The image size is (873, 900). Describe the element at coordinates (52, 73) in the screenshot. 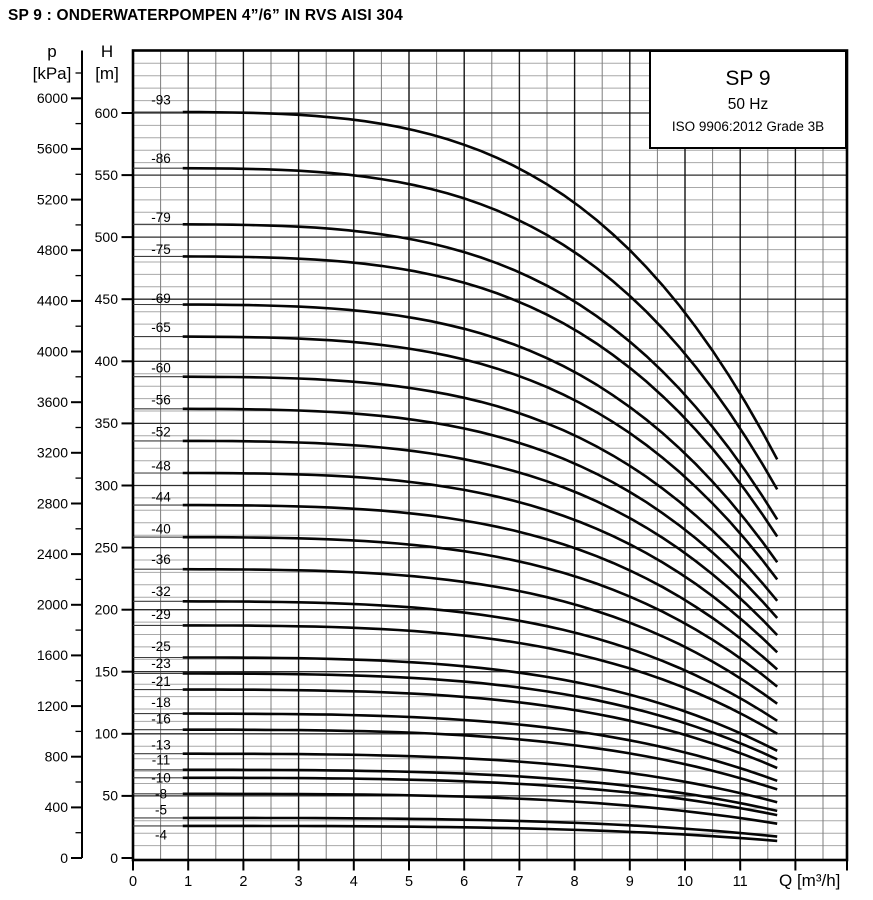

I see `pressure-axis-unit: [kPa]` at that location.